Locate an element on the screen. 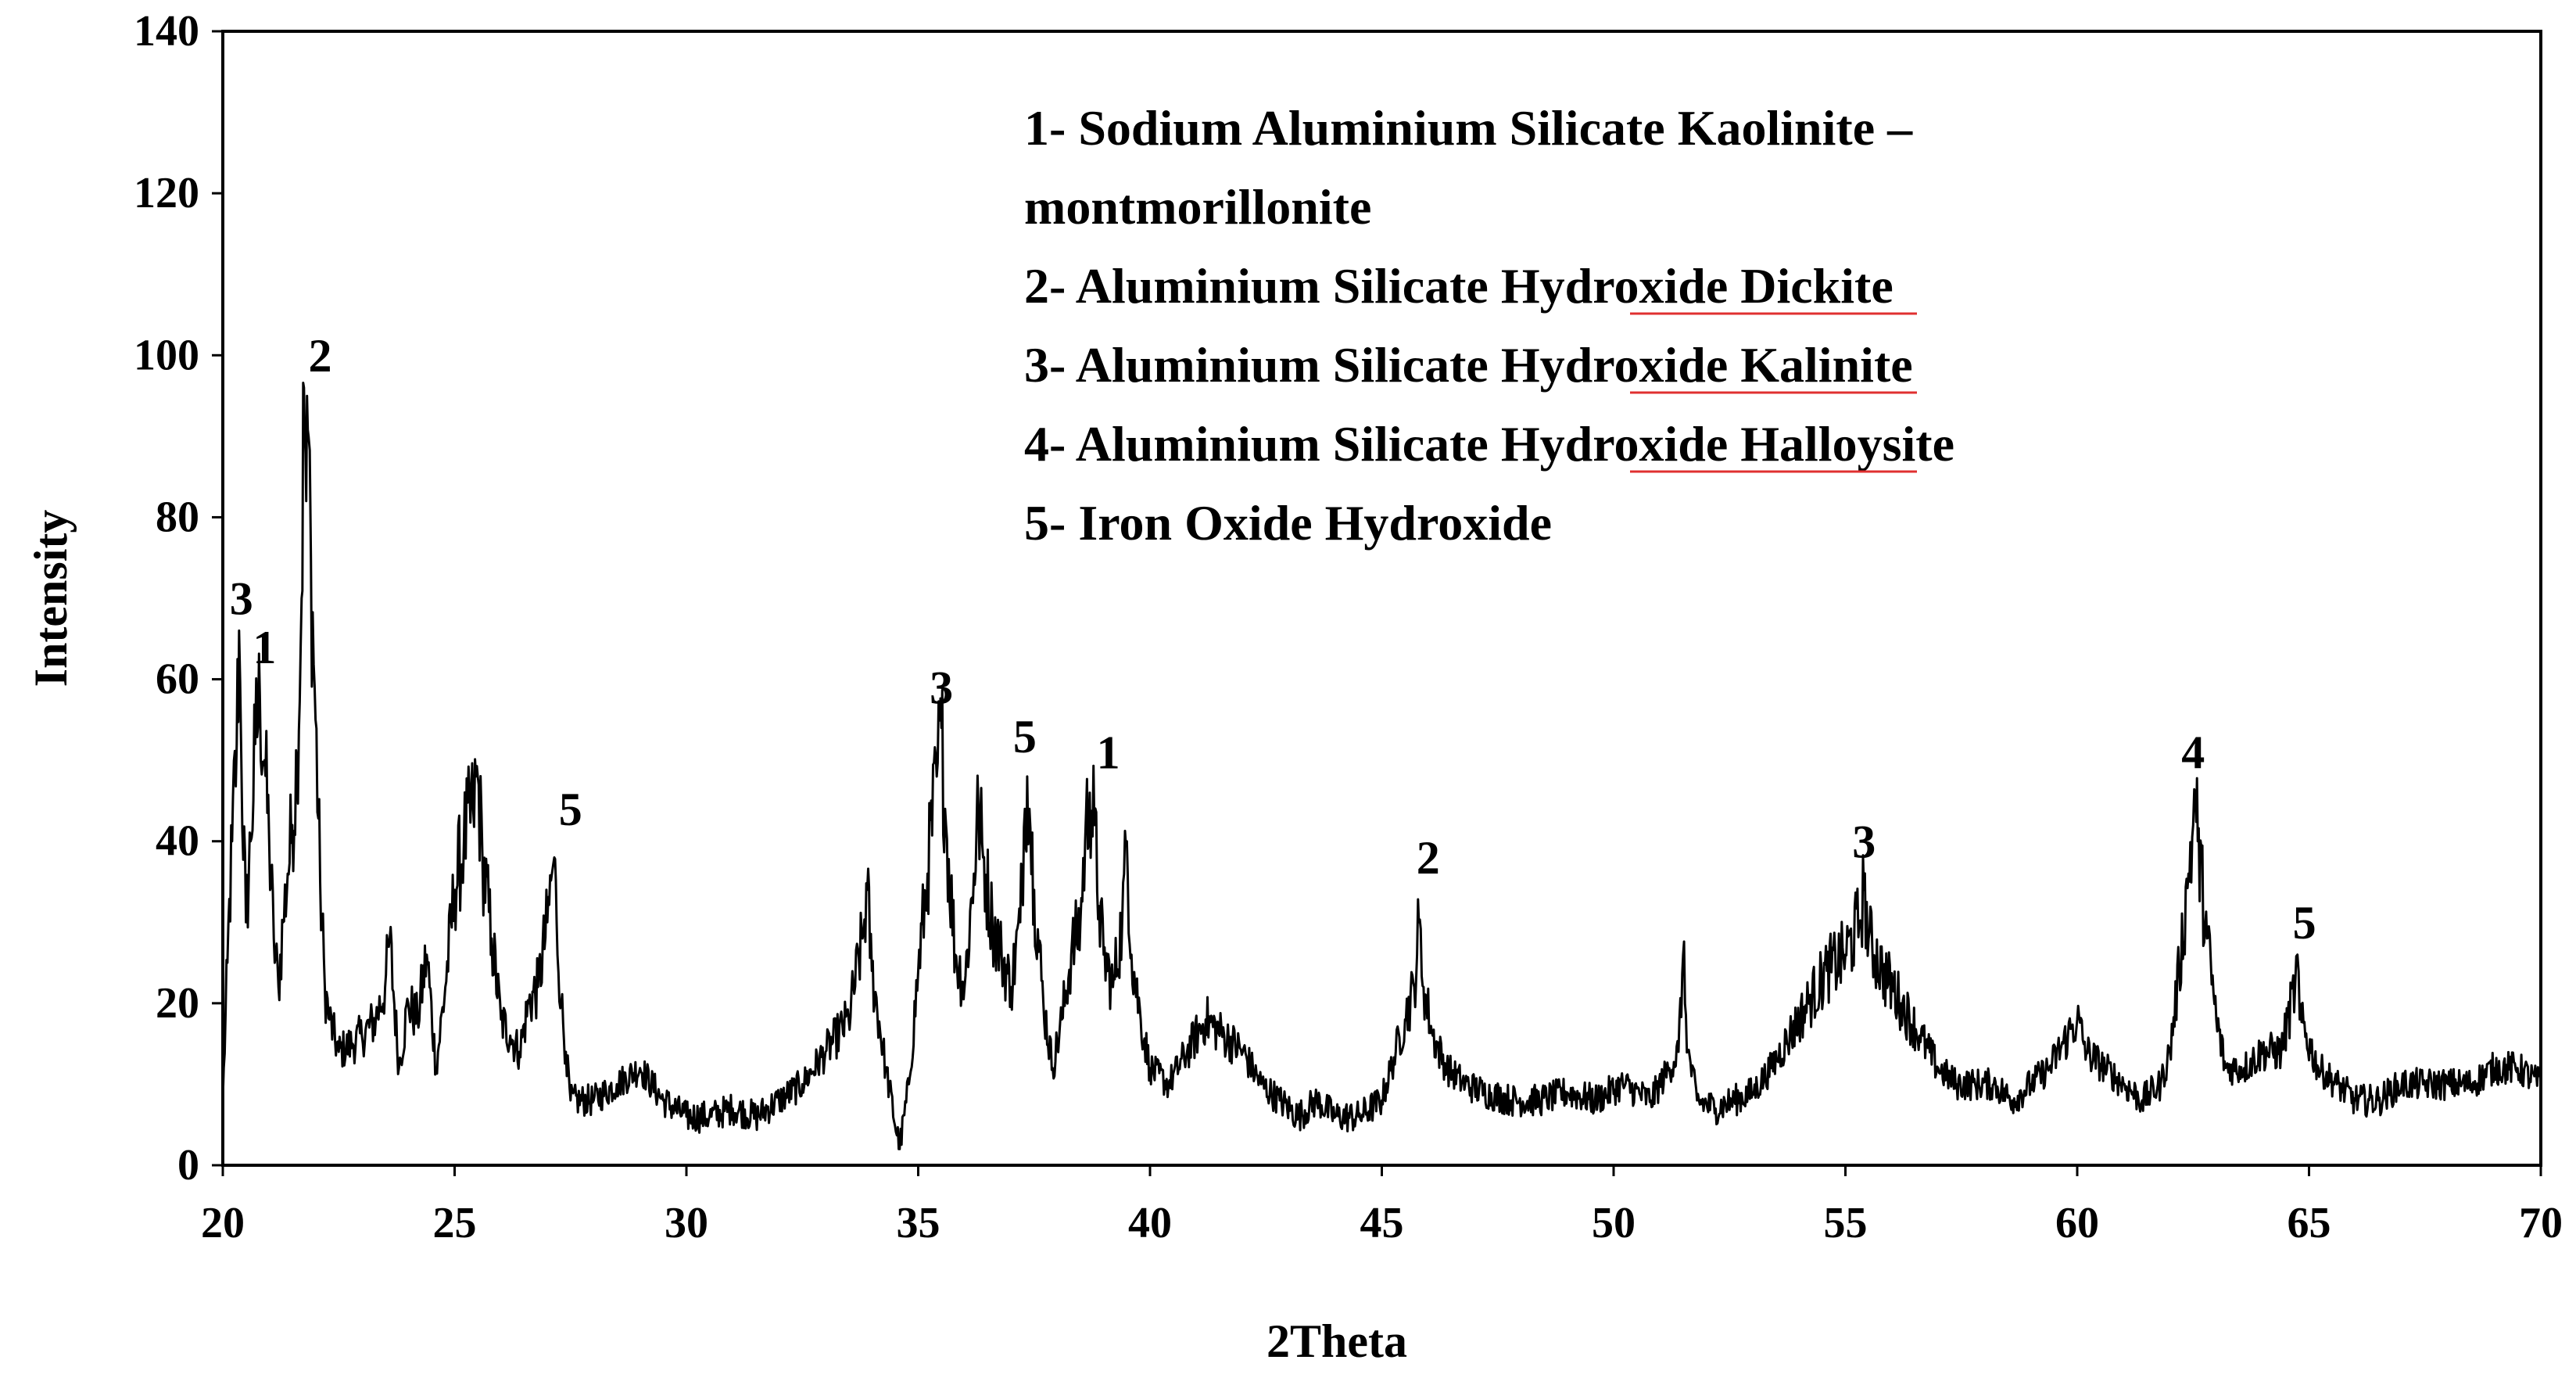 This screenshot has height=1385, width=2576. x-tick-label: 35 is located at coordinates (918, 1223).